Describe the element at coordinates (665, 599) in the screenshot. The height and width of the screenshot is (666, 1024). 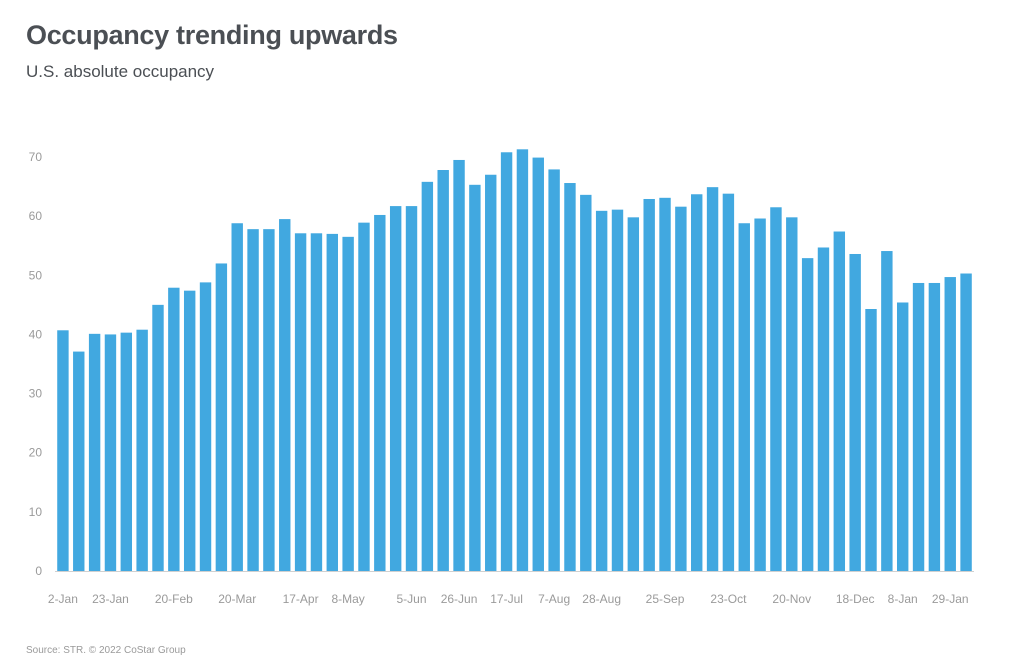
I see `x-tick-label: 25-Sep` at that location.